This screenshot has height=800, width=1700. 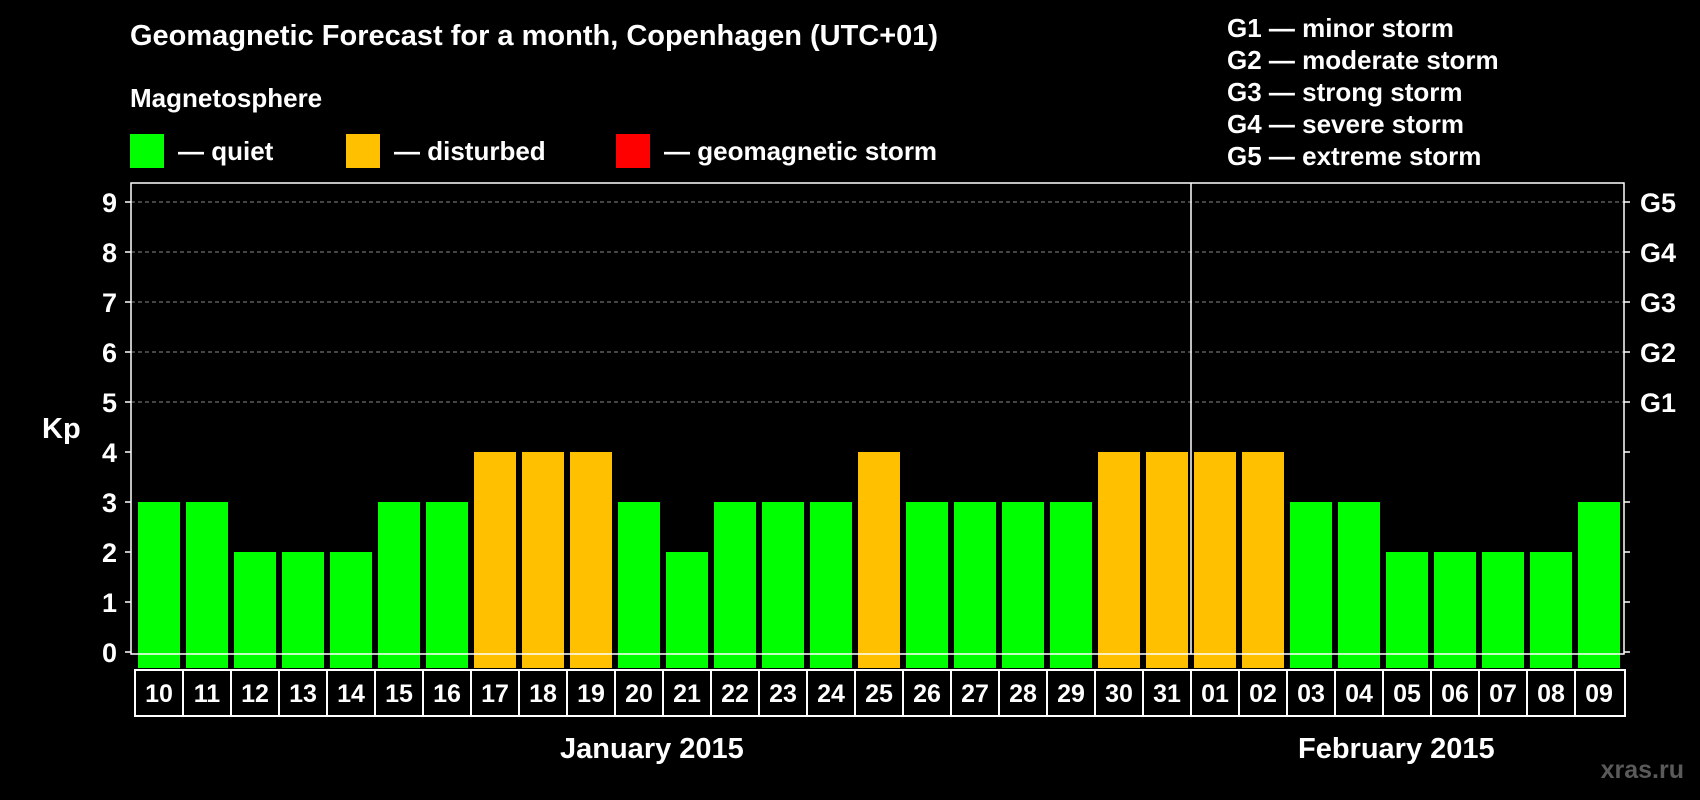 I want to click on date-label-25: 25, so click(x=879, y=694).